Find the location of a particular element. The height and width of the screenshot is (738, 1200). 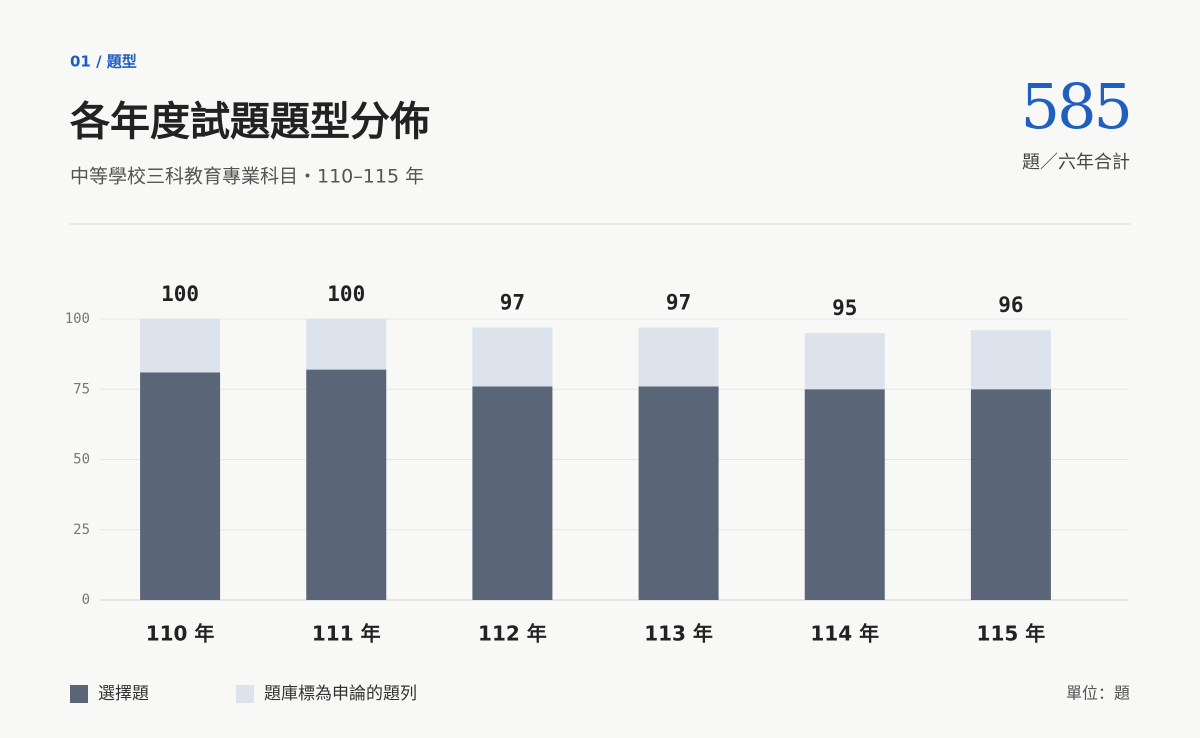

legend-label: 選擇題 is located at coordinates (123, 694).